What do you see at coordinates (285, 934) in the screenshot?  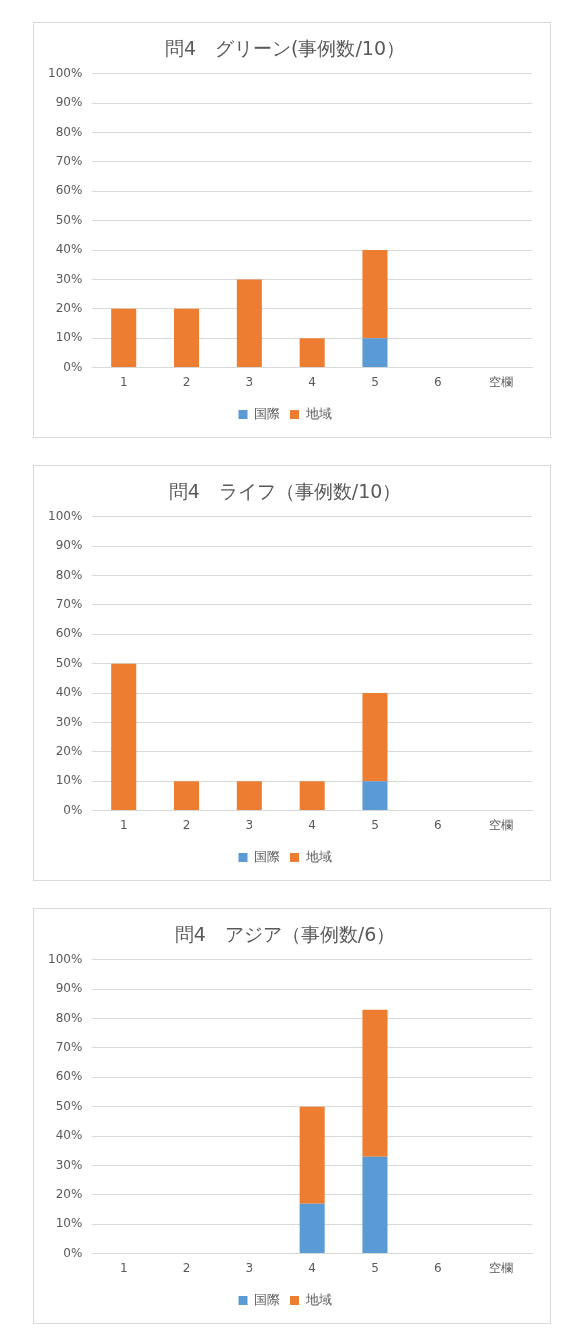 I see `chart-title: 問4 アジア（事例数/6）` at bounding box center [285, 934].